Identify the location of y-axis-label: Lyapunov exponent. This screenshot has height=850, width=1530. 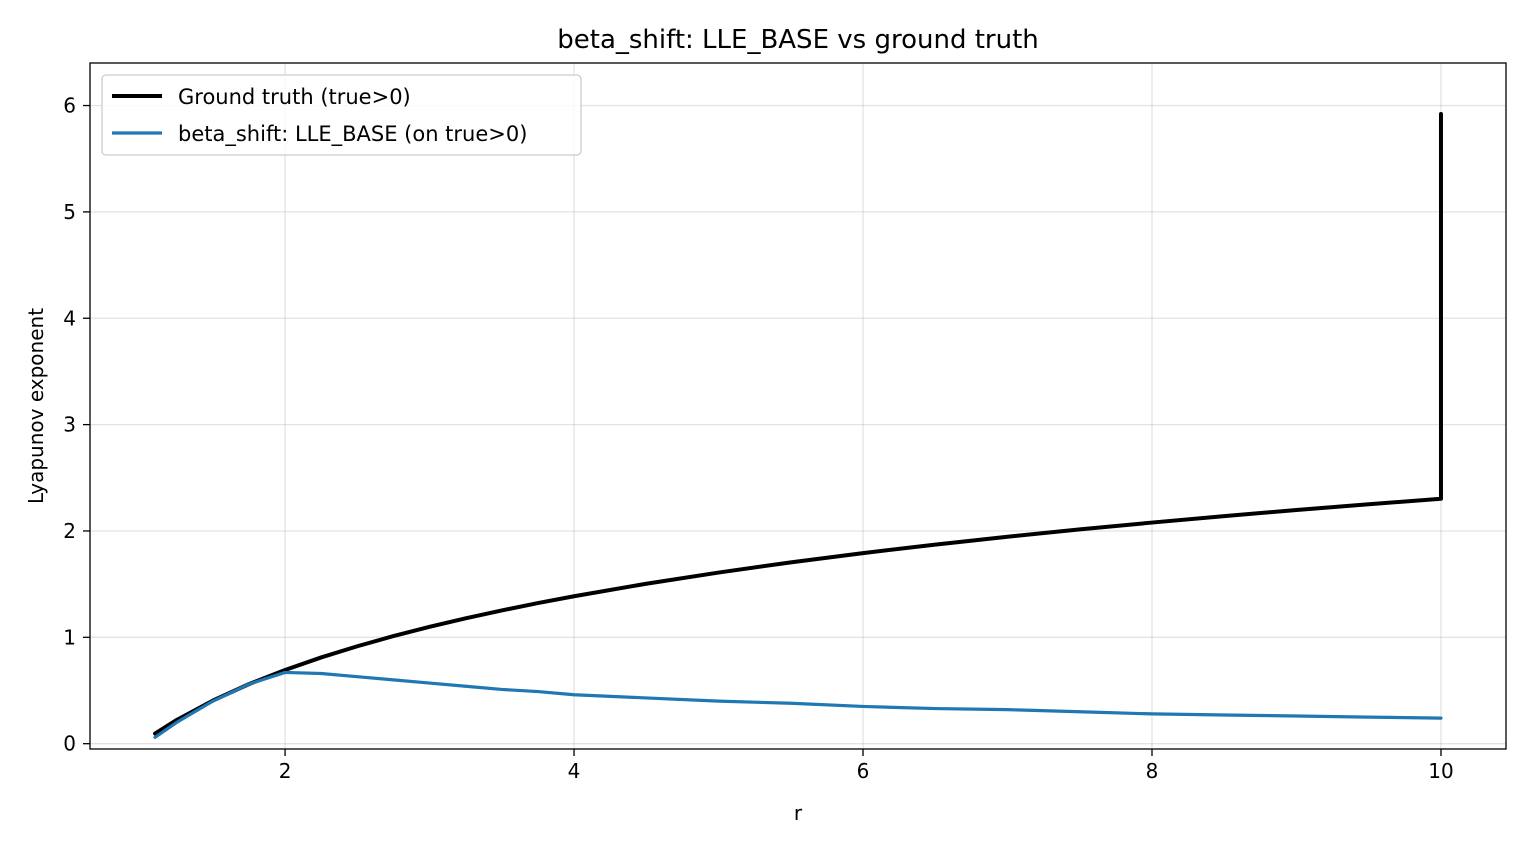
(36, 406).